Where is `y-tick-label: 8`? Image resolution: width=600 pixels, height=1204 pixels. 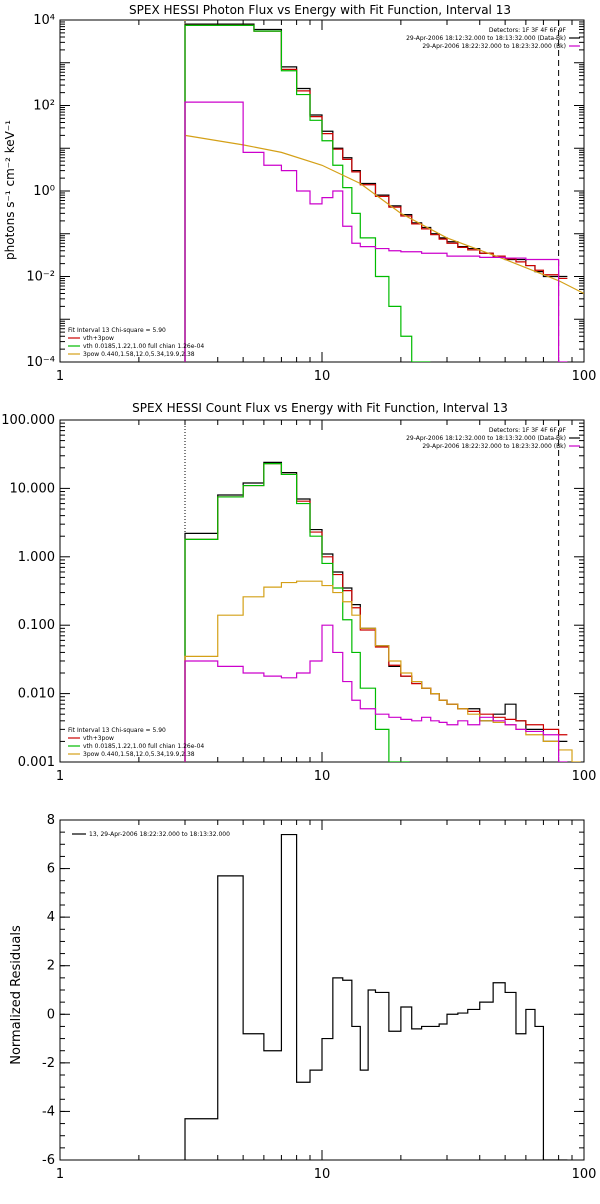
y-tick-label: 8 is located at coordinates (51, 820).